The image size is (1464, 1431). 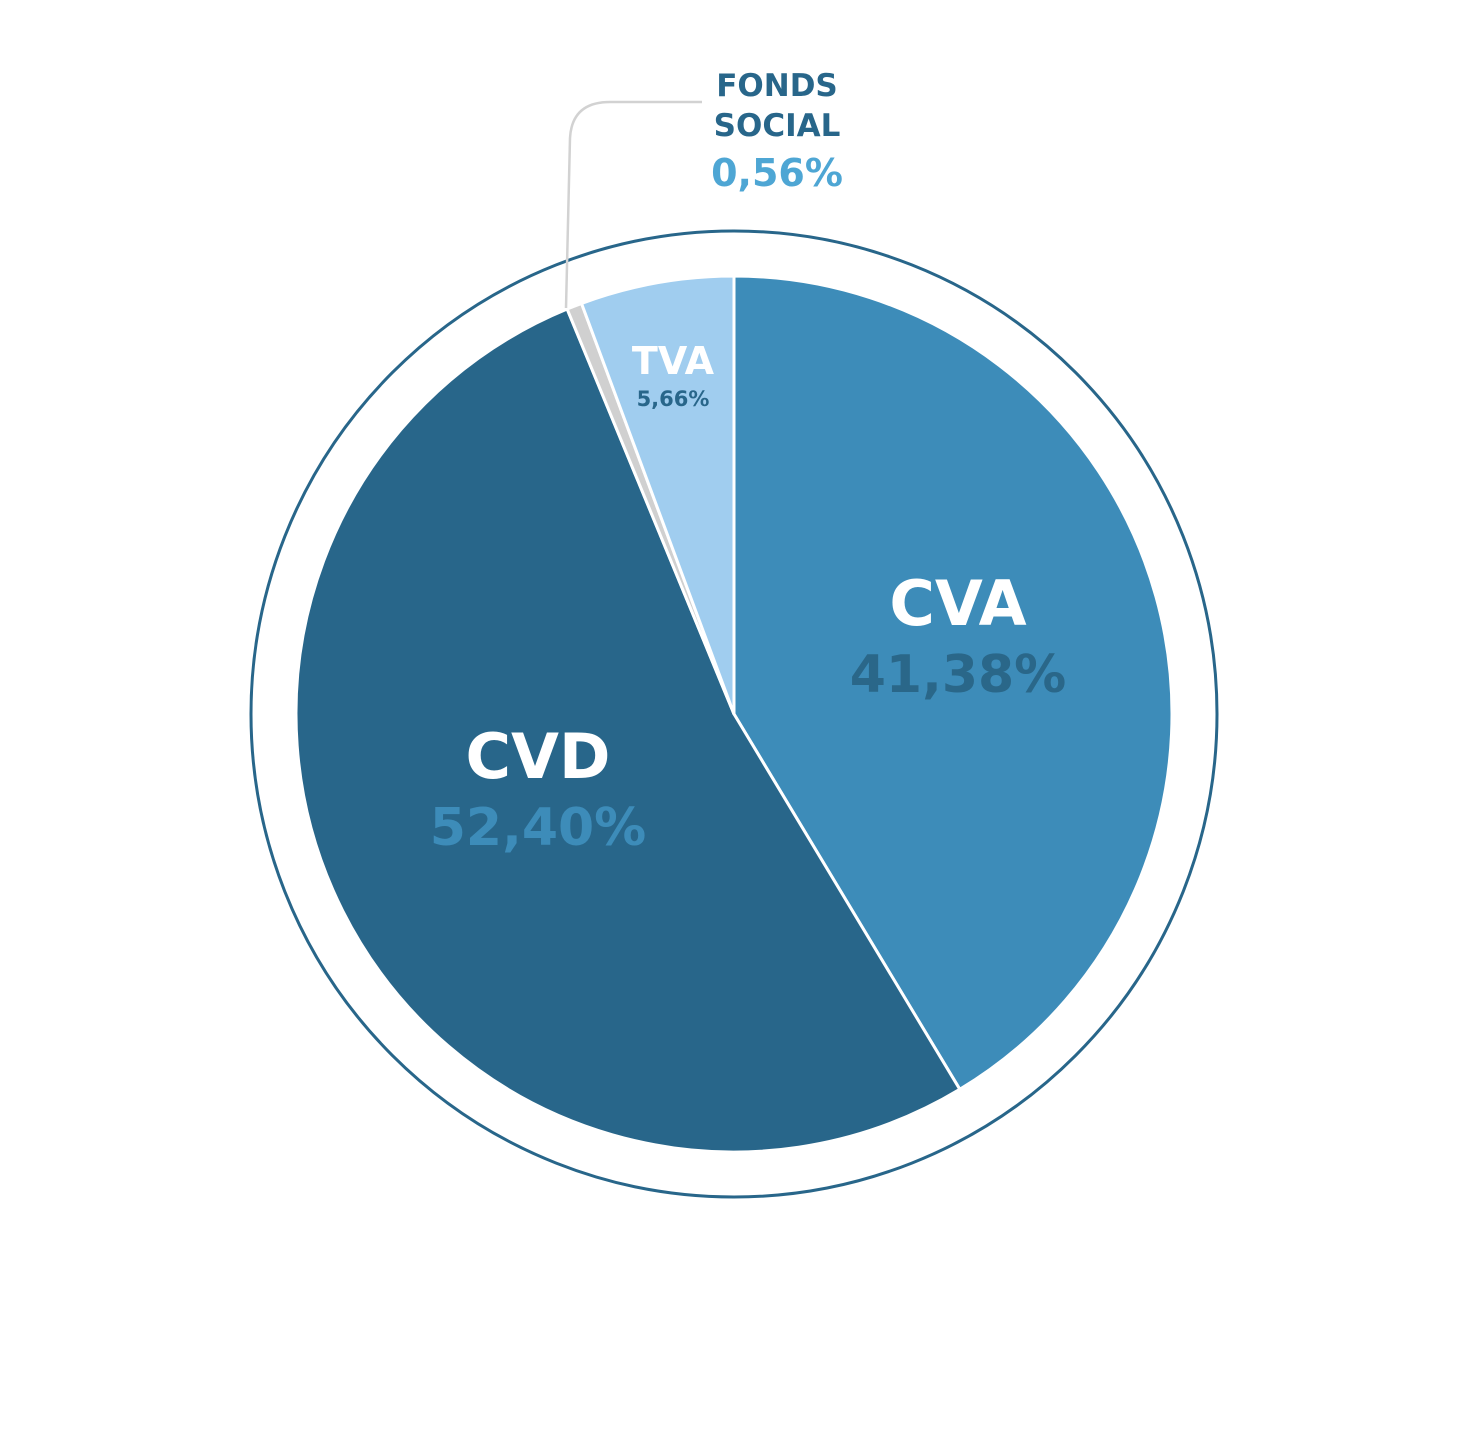 I want to click on slice-label-cva: CVA, so click(x=957, y=603).